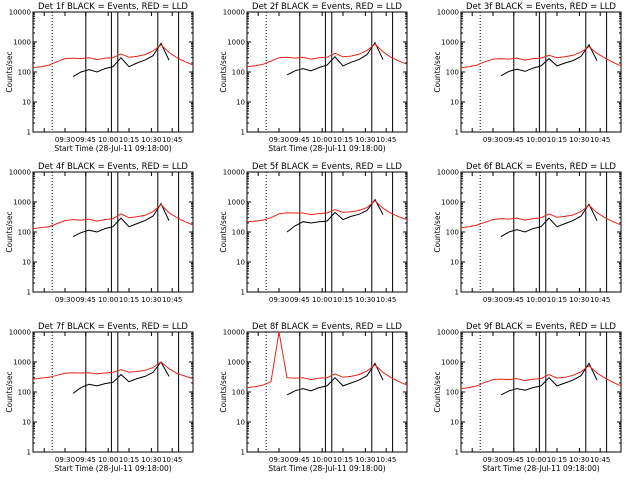  Describe the element at coordinates (113, 327) in the screenshot. I see `panel-title: Det 7f BLACK = Events, RED = LLD` at that location.